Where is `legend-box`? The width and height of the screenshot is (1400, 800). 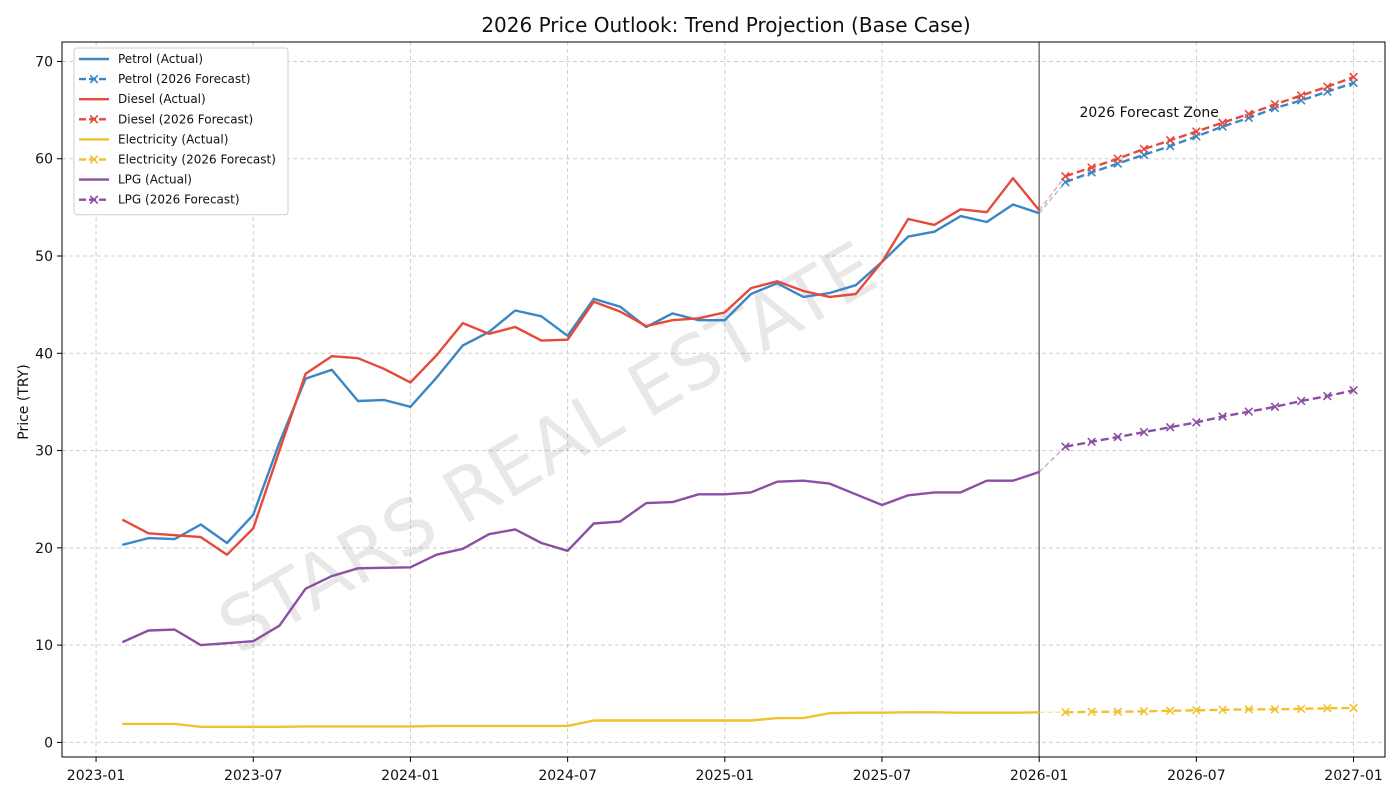
legend-box is located at coordinates (181, 131).